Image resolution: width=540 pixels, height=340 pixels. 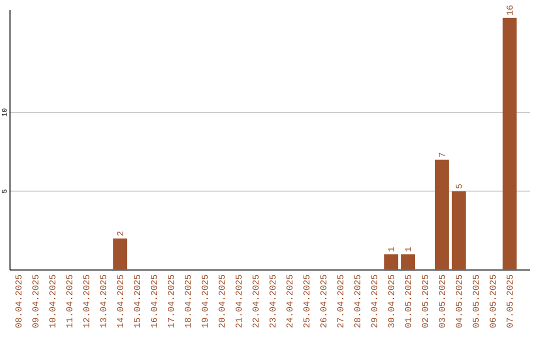 I want to click on x-tick-label: 02.05.2025, so click(x=425, y=301).